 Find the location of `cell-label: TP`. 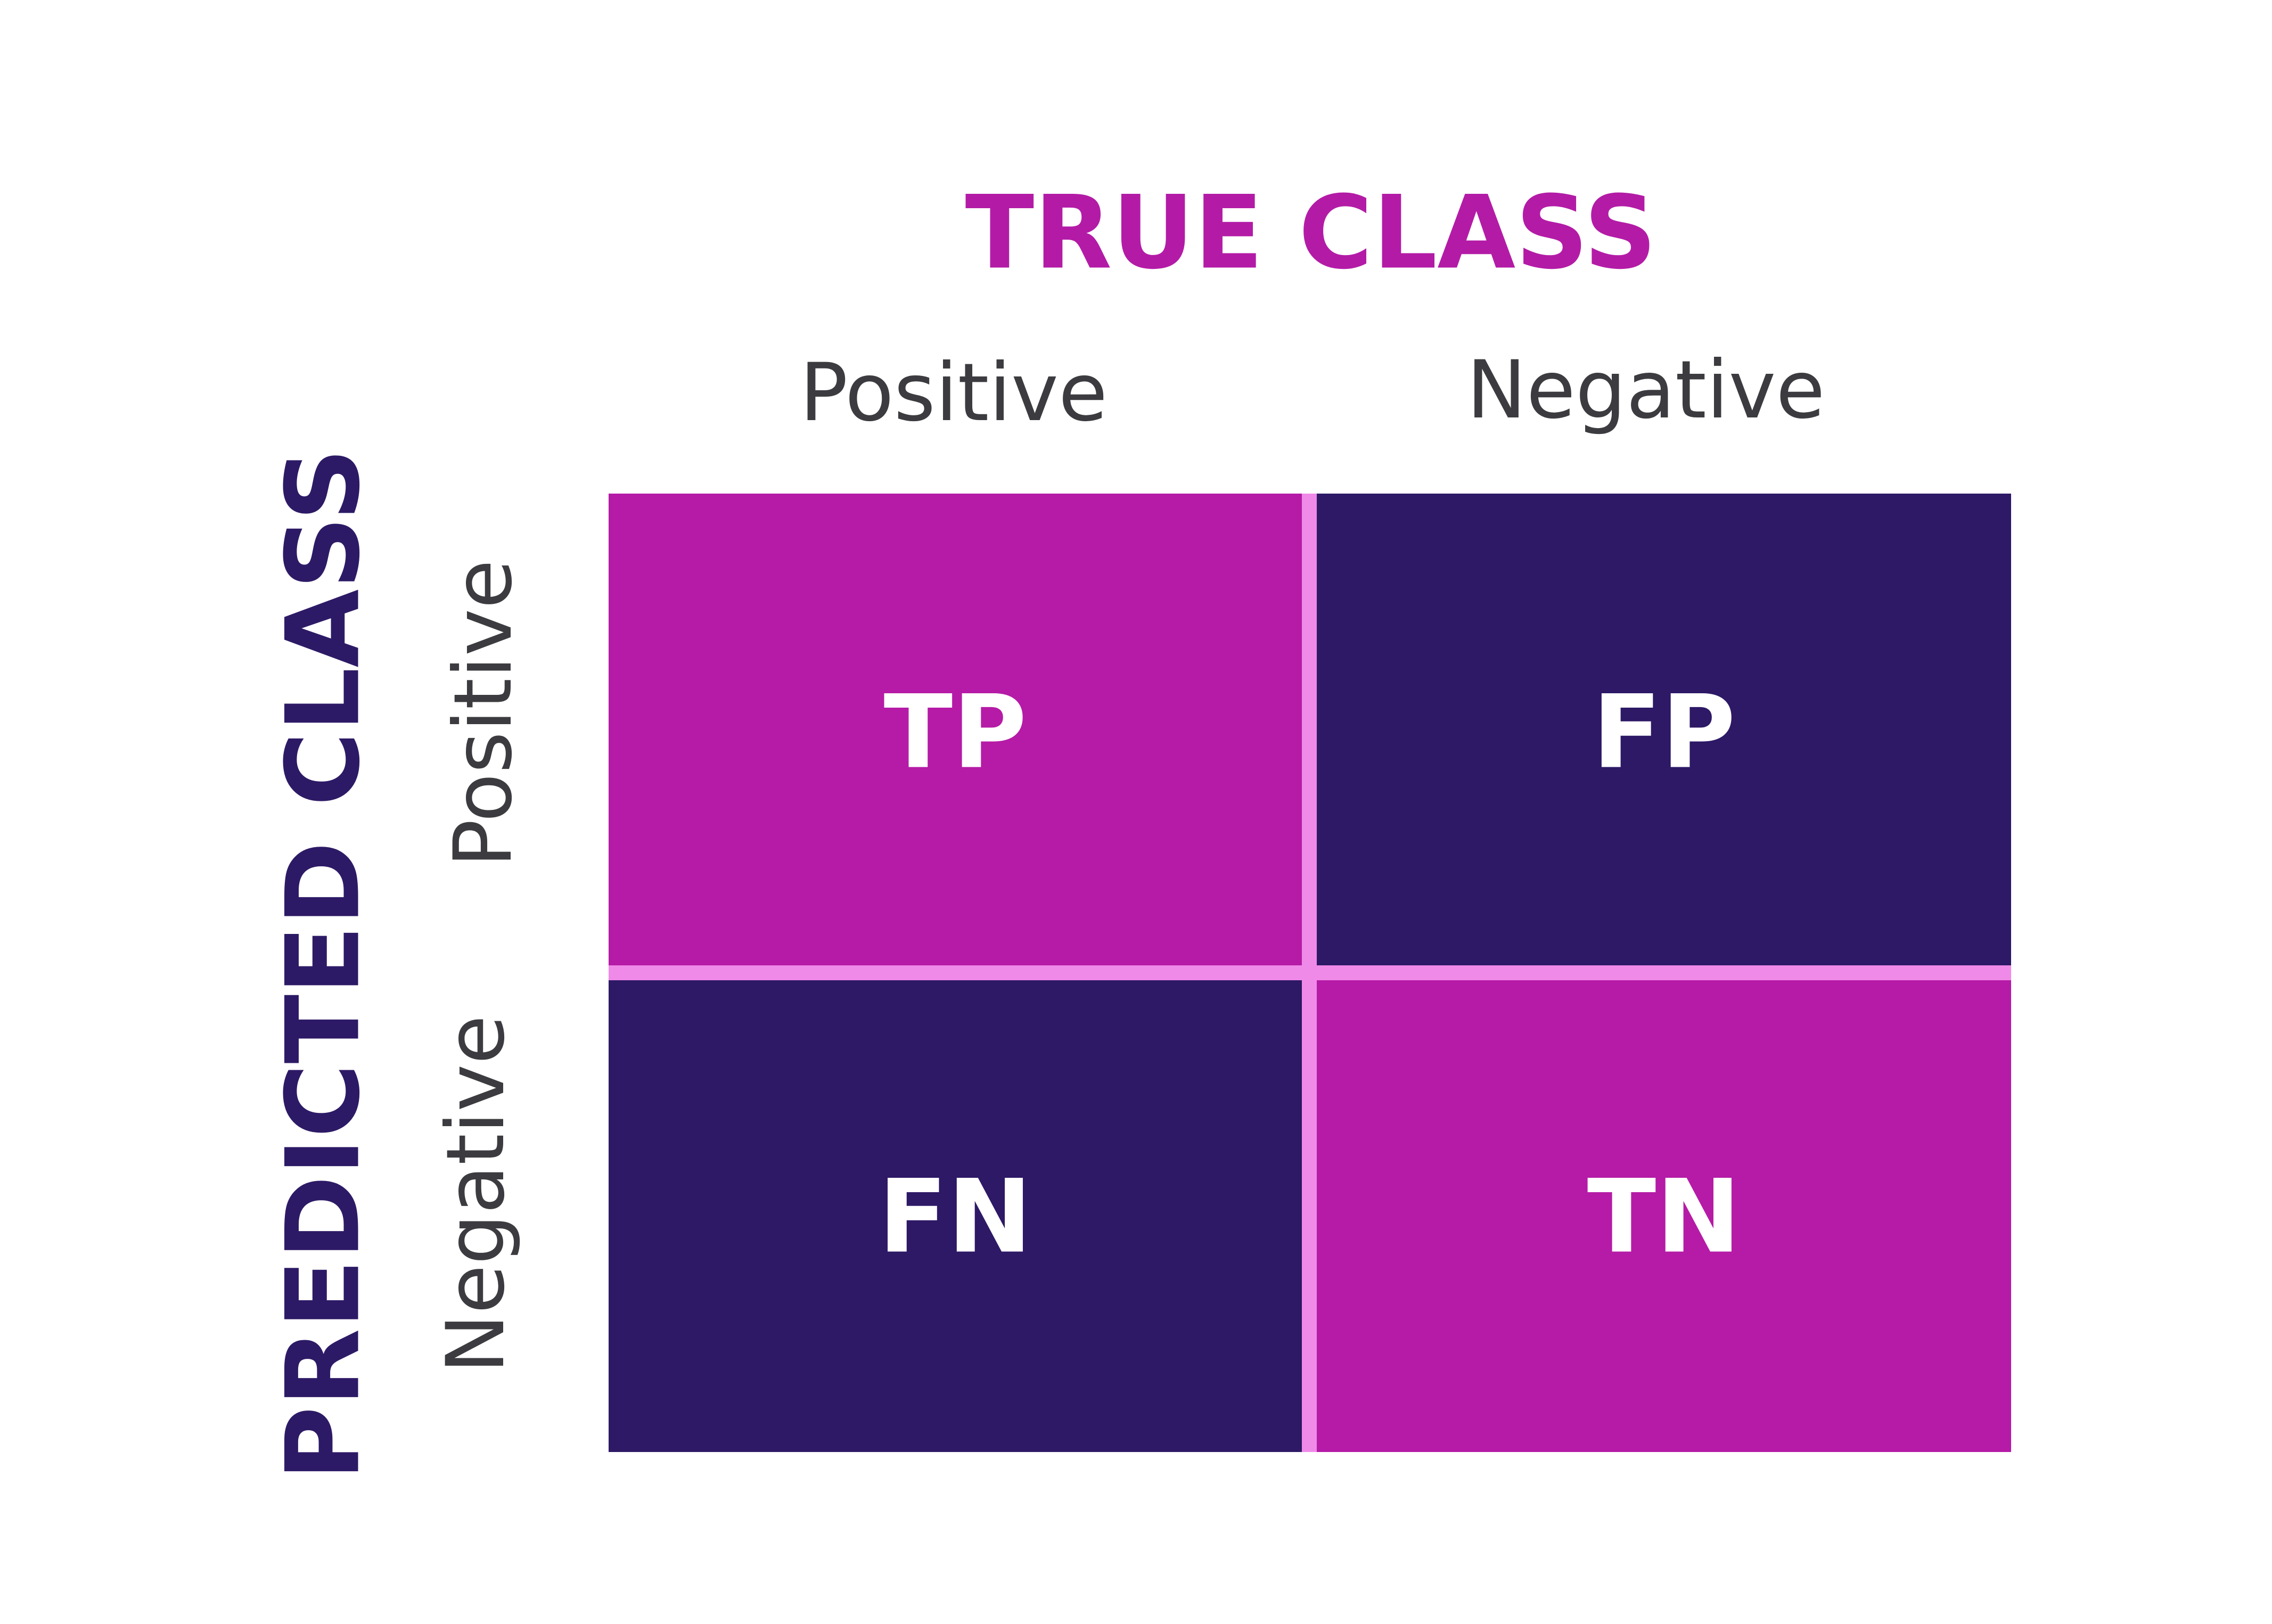

cell-label: TP is located at coordinates (955, 732).